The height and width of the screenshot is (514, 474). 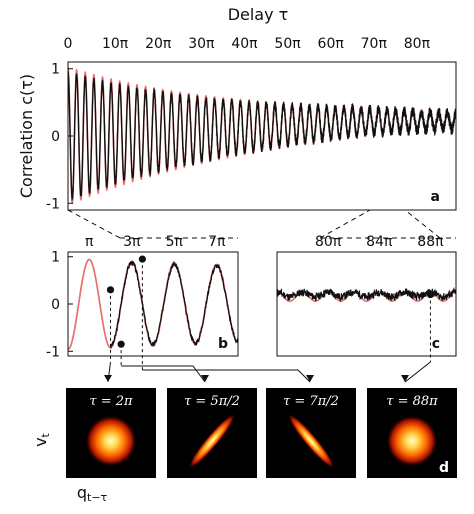 I want to click on xtick-label: π, so click(x=89, y=242).